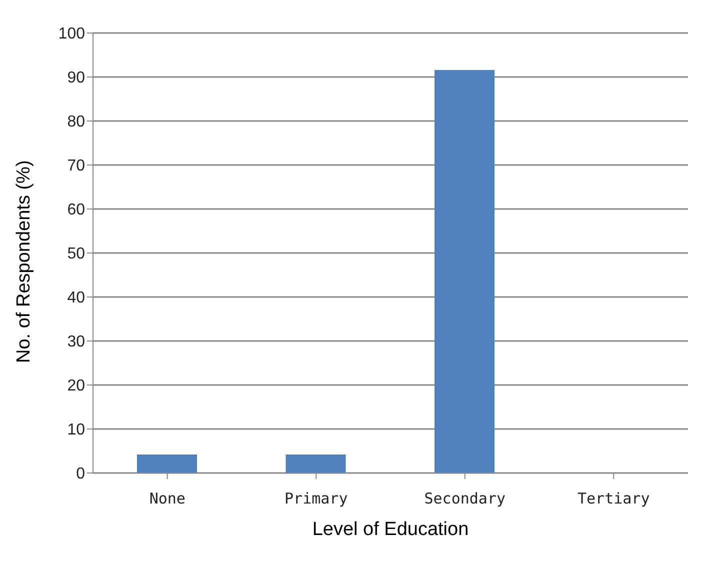  I want to click on y-tick-label: 50, so click(76, 254).